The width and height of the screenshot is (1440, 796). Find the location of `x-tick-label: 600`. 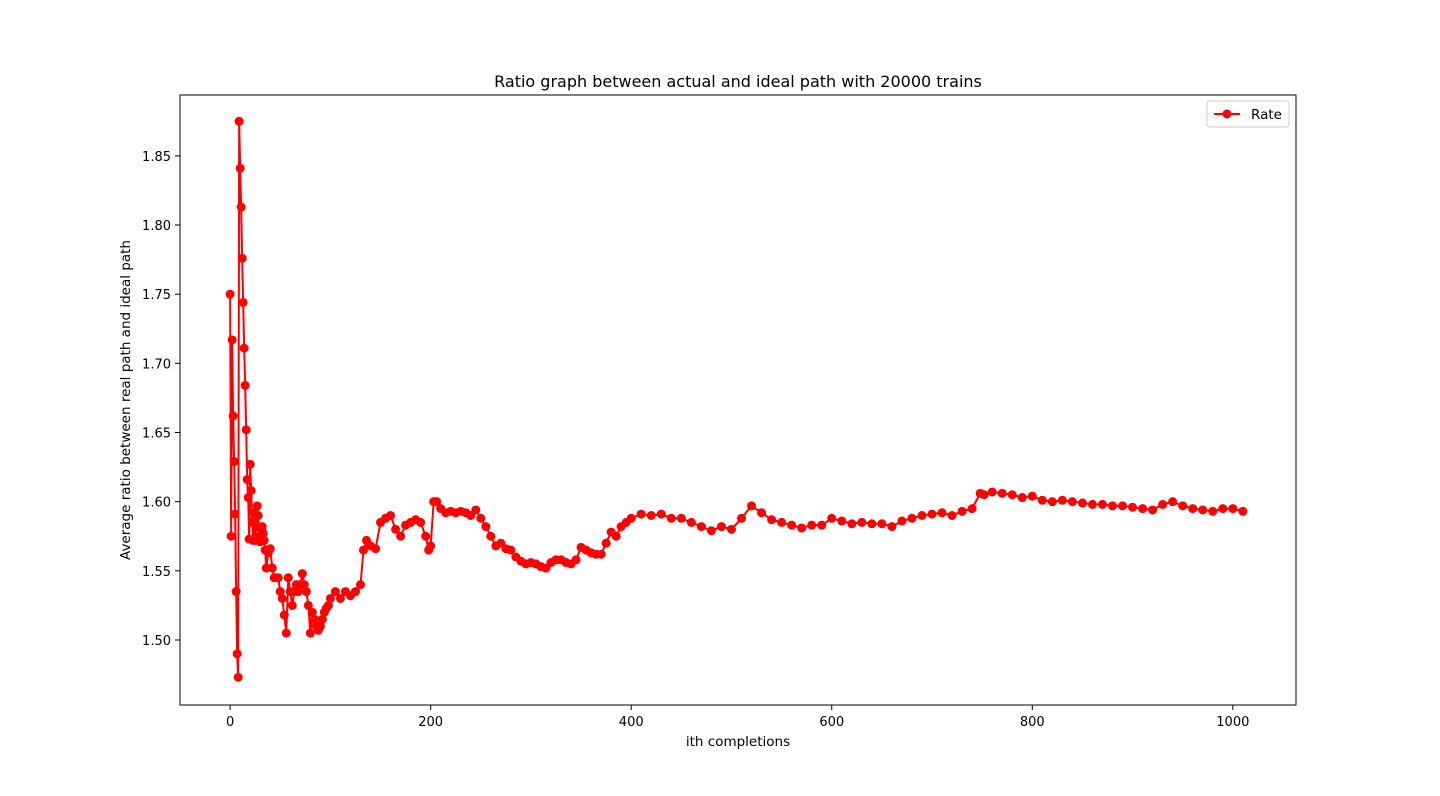

x-tick-label: 600 is located at coordinates (831, 722).